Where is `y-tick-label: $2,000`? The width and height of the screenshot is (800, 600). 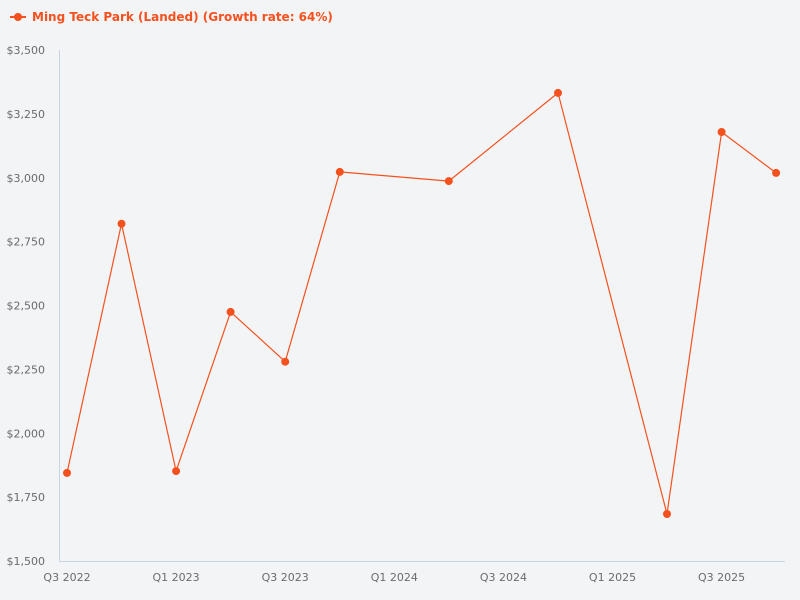 y-tick-label: $2,000 is located at coordinates (26, 433).